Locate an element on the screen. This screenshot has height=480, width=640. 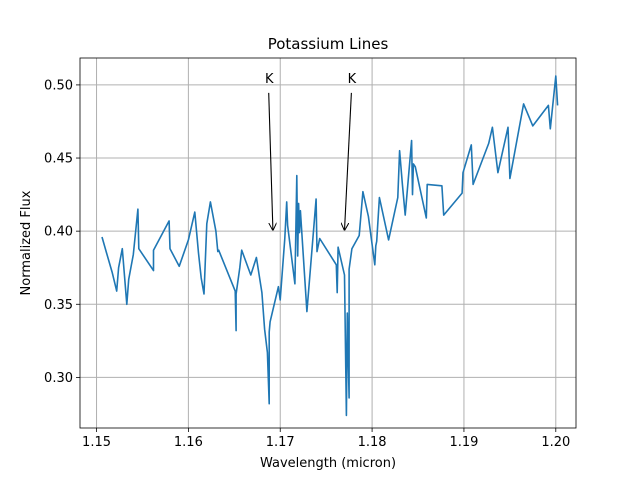
x-tick-label: 1.15 is located at coordinates (96, 442).